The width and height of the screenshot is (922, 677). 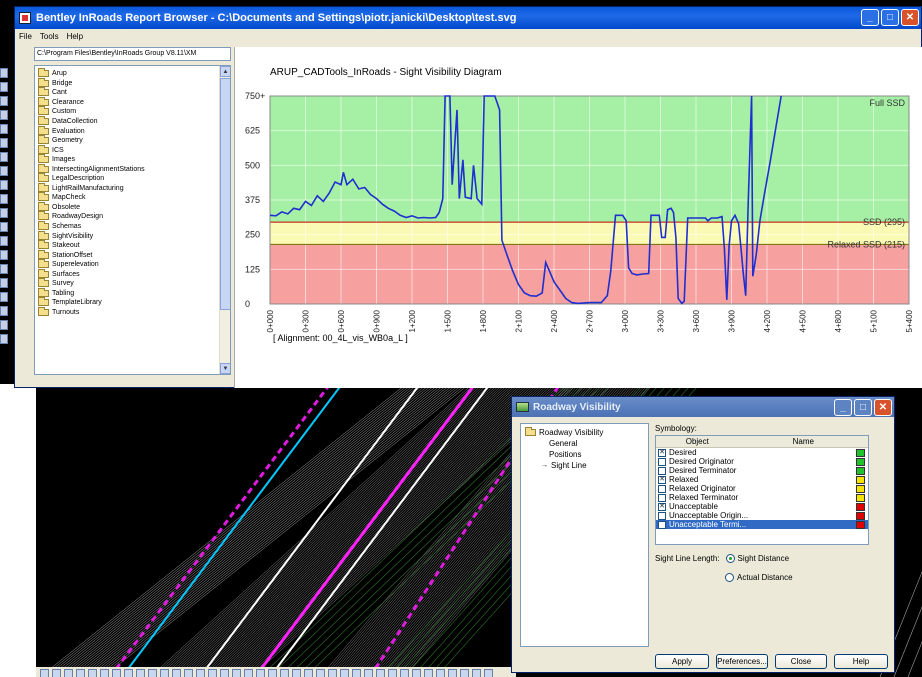 I want to click on tree-scrollbar: ▲ ▼, so click(x=224, y=220).